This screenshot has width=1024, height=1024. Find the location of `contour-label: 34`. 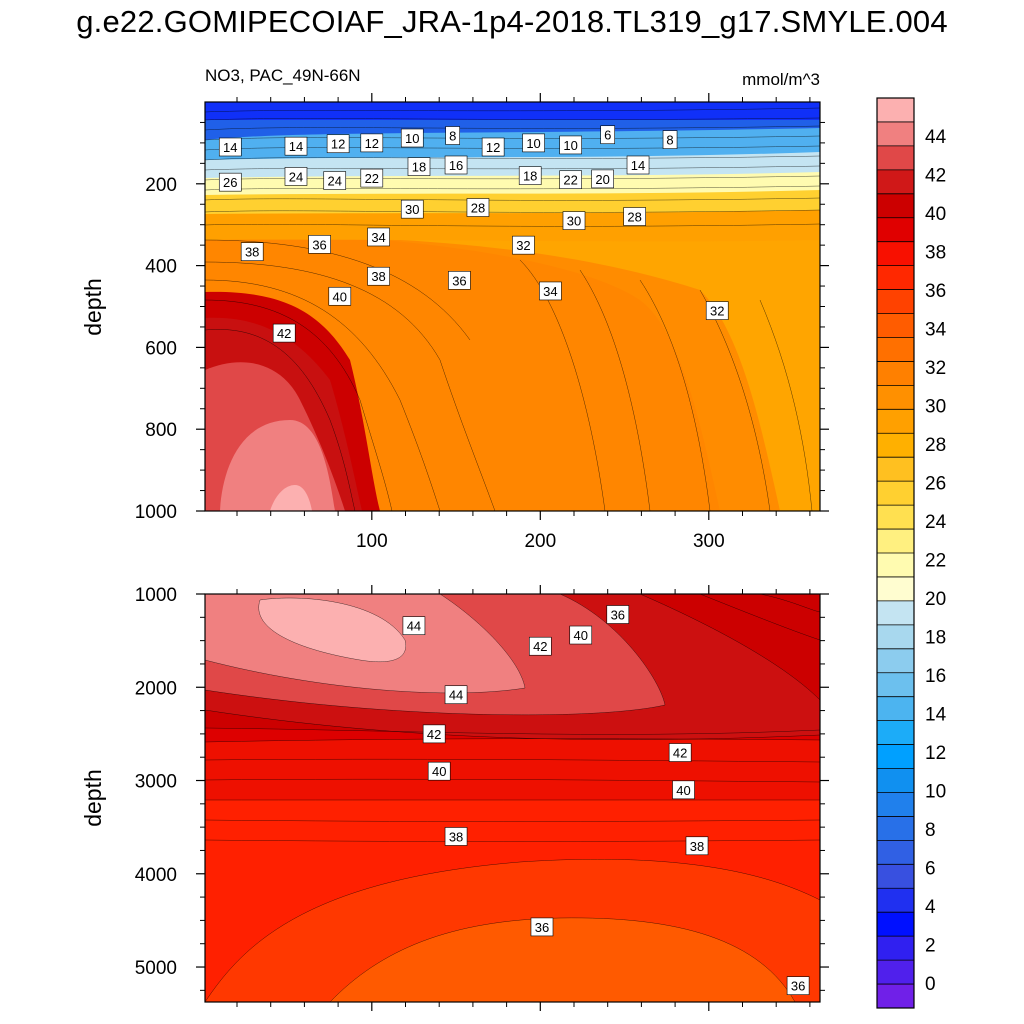

contour-label: 34 is located at coordinates (378, 237).